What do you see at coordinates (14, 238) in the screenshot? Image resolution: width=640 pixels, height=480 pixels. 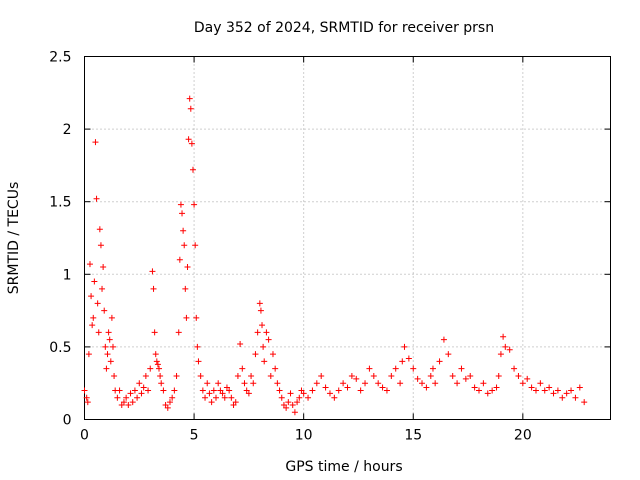 I see `y-axis-label: SRMTID / TECUs` at bounding box center [14, 238].